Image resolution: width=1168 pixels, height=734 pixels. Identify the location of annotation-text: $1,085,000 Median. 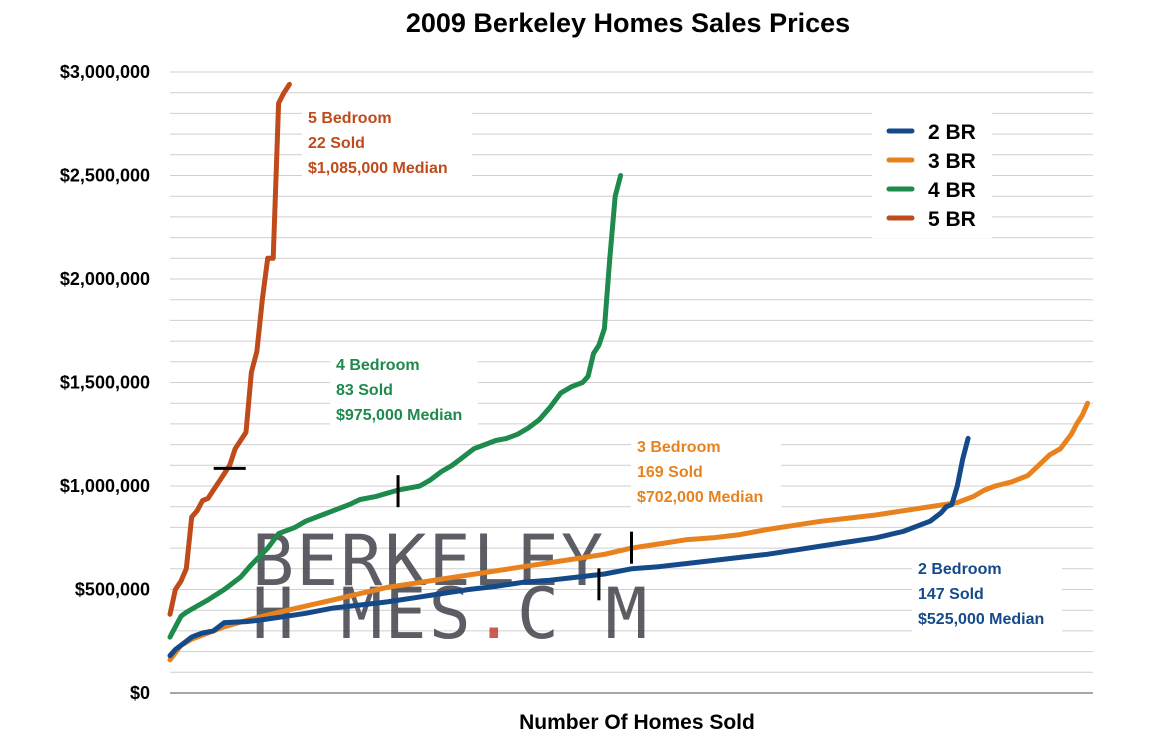
(378, 168).